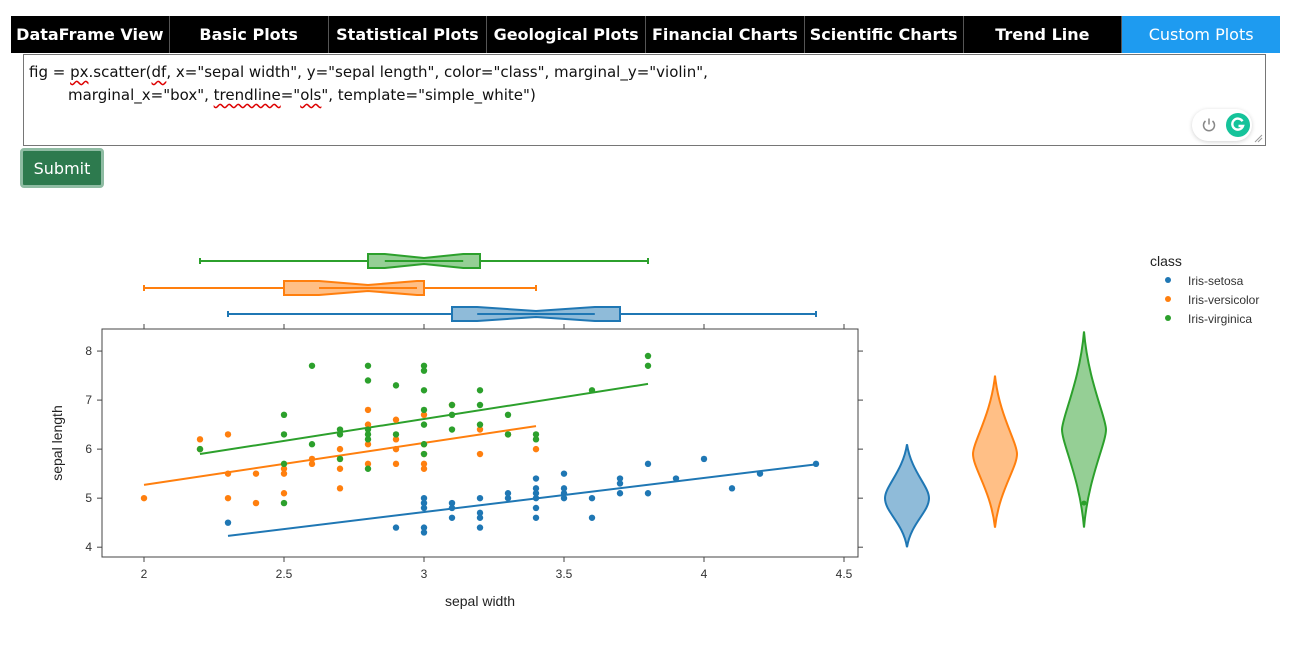  I want to click on y-tick-label: 5, so click(88, 498).